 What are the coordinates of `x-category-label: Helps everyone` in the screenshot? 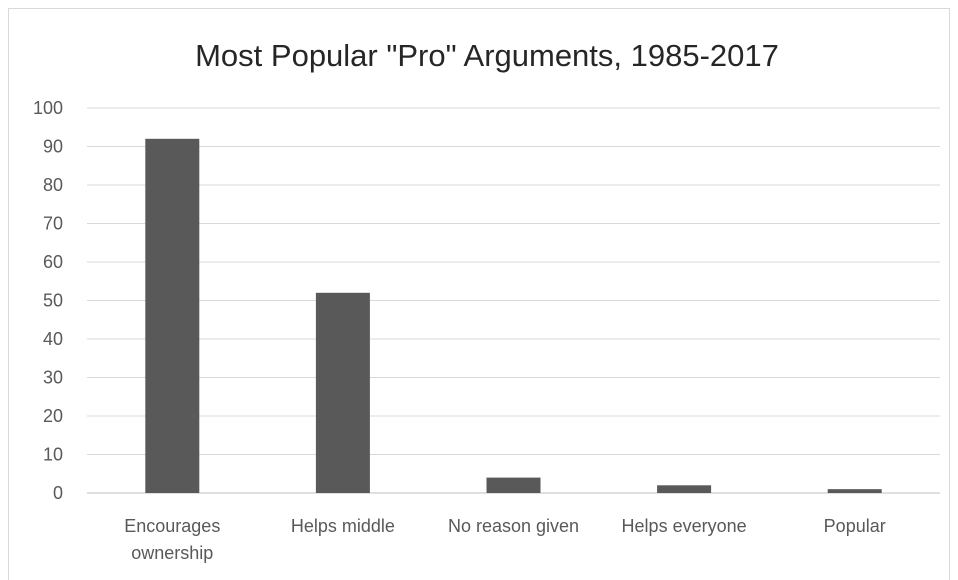 It's located at (684, 526).